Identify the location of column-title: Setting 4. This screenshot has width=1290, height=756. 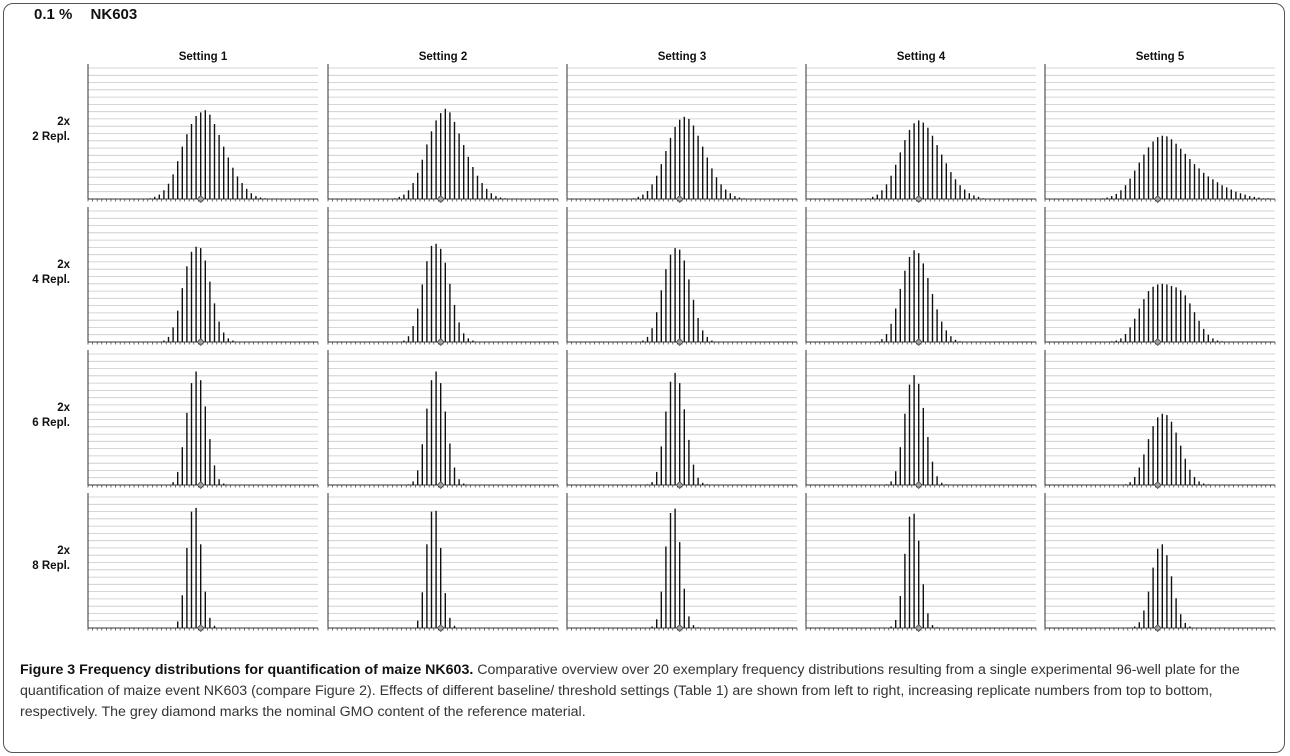
(921, 57).